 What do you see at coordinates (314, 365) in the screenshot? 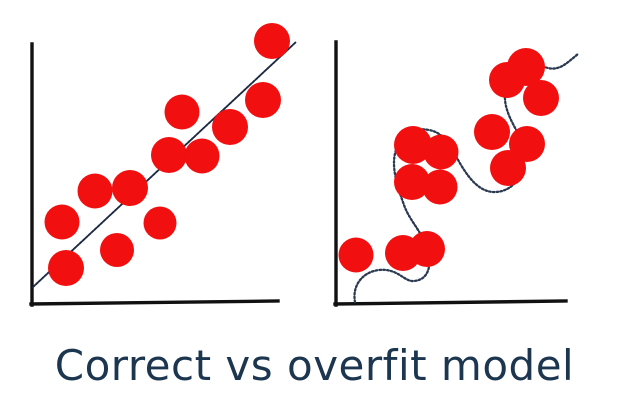
I see `figure-caption: Correct vs overfit model` at bounding box center [314, 365].